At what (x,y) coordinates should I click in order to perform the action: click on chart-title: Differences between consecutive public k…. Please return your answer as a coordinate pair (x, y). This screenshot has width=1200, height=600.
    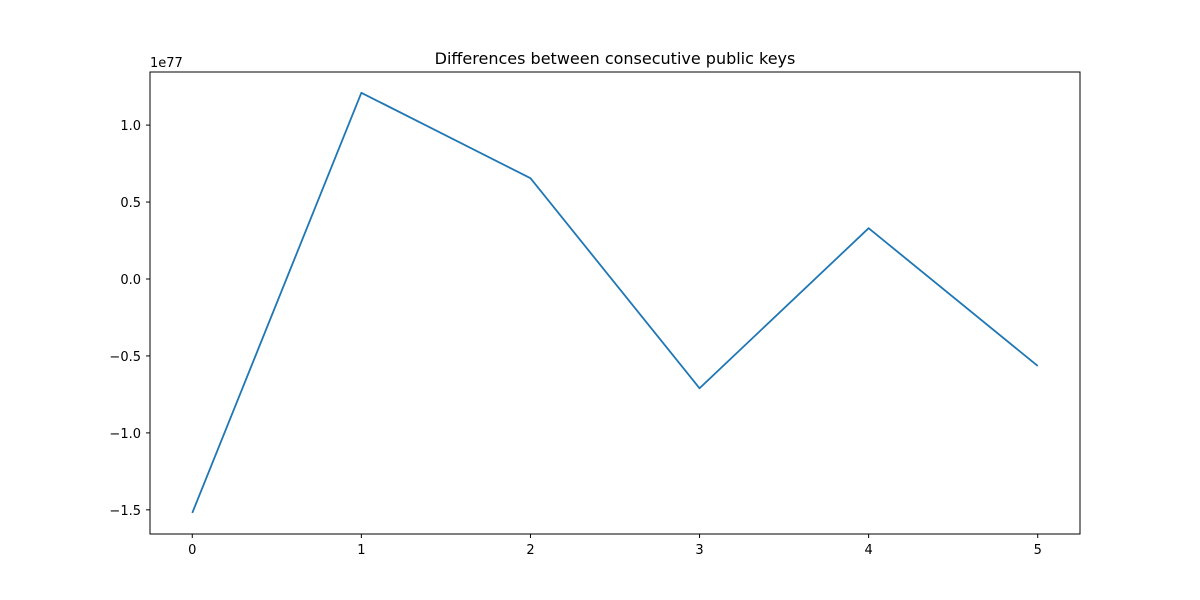
    Looking at the image, I should click on (615, 58).